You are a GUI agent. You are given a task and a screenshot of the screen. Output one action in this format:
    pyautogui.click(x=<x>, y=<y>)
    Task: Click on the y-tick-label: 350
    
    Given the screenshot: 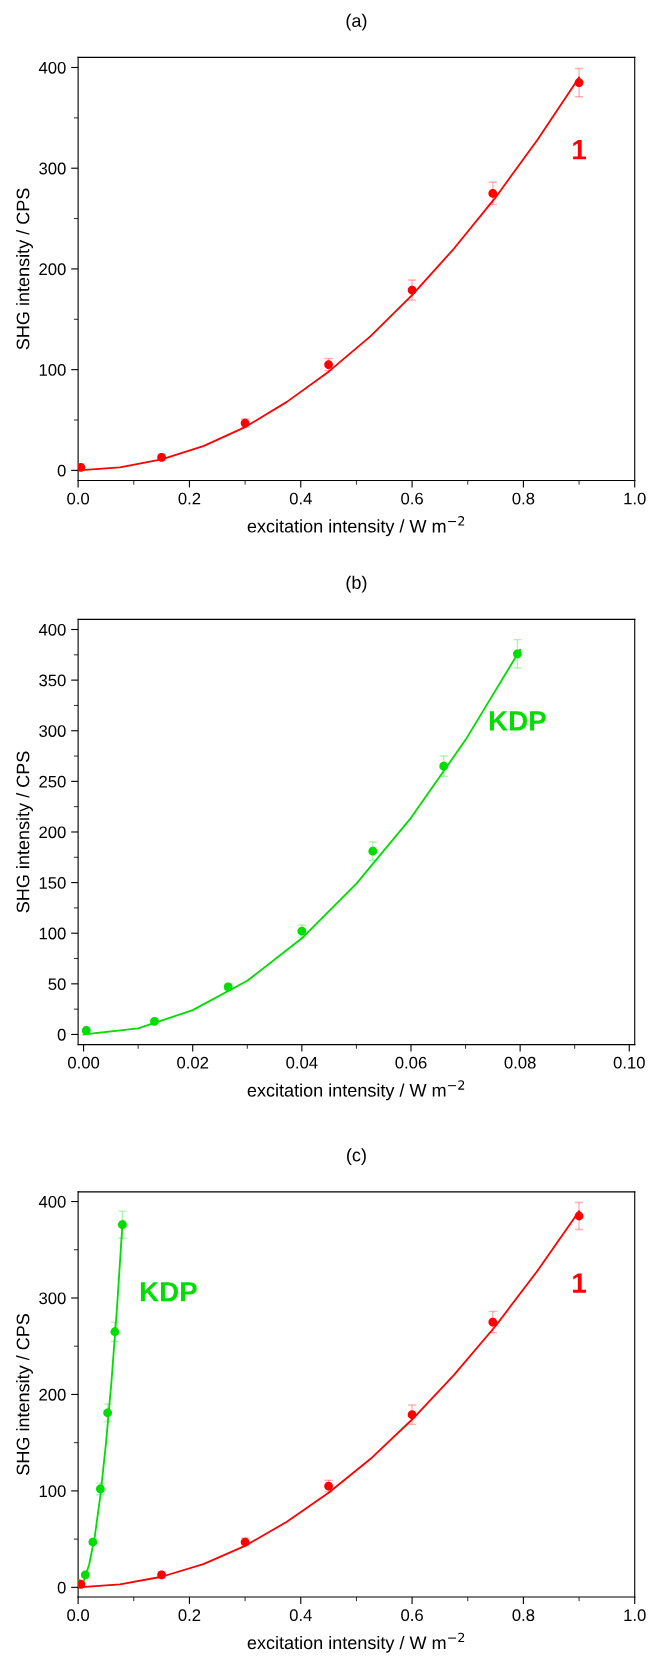 What is the action you would take?
    pyautogui.click(x=52, y=680)
    